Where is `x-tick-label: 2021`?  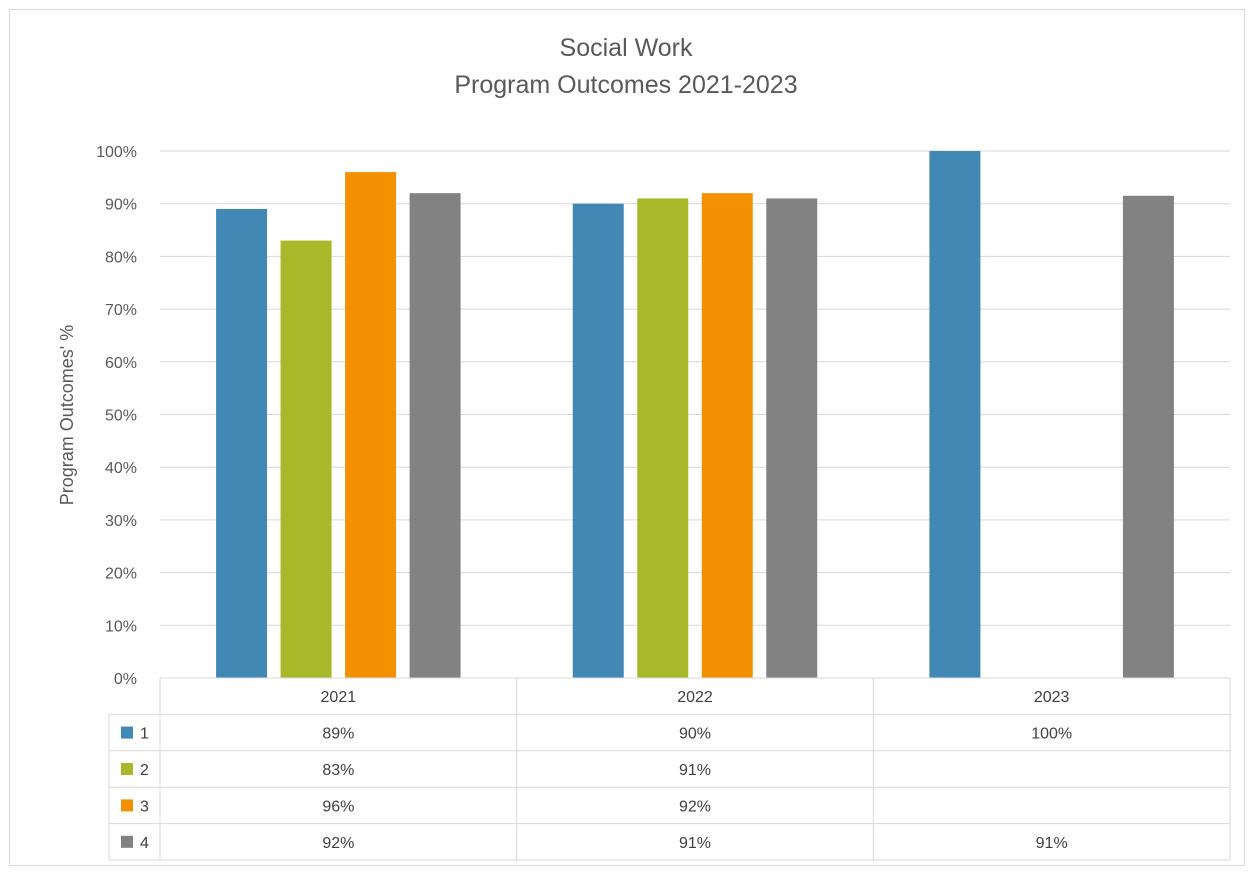 x-tick-label: 2021 is located at coordinates (339, 697).